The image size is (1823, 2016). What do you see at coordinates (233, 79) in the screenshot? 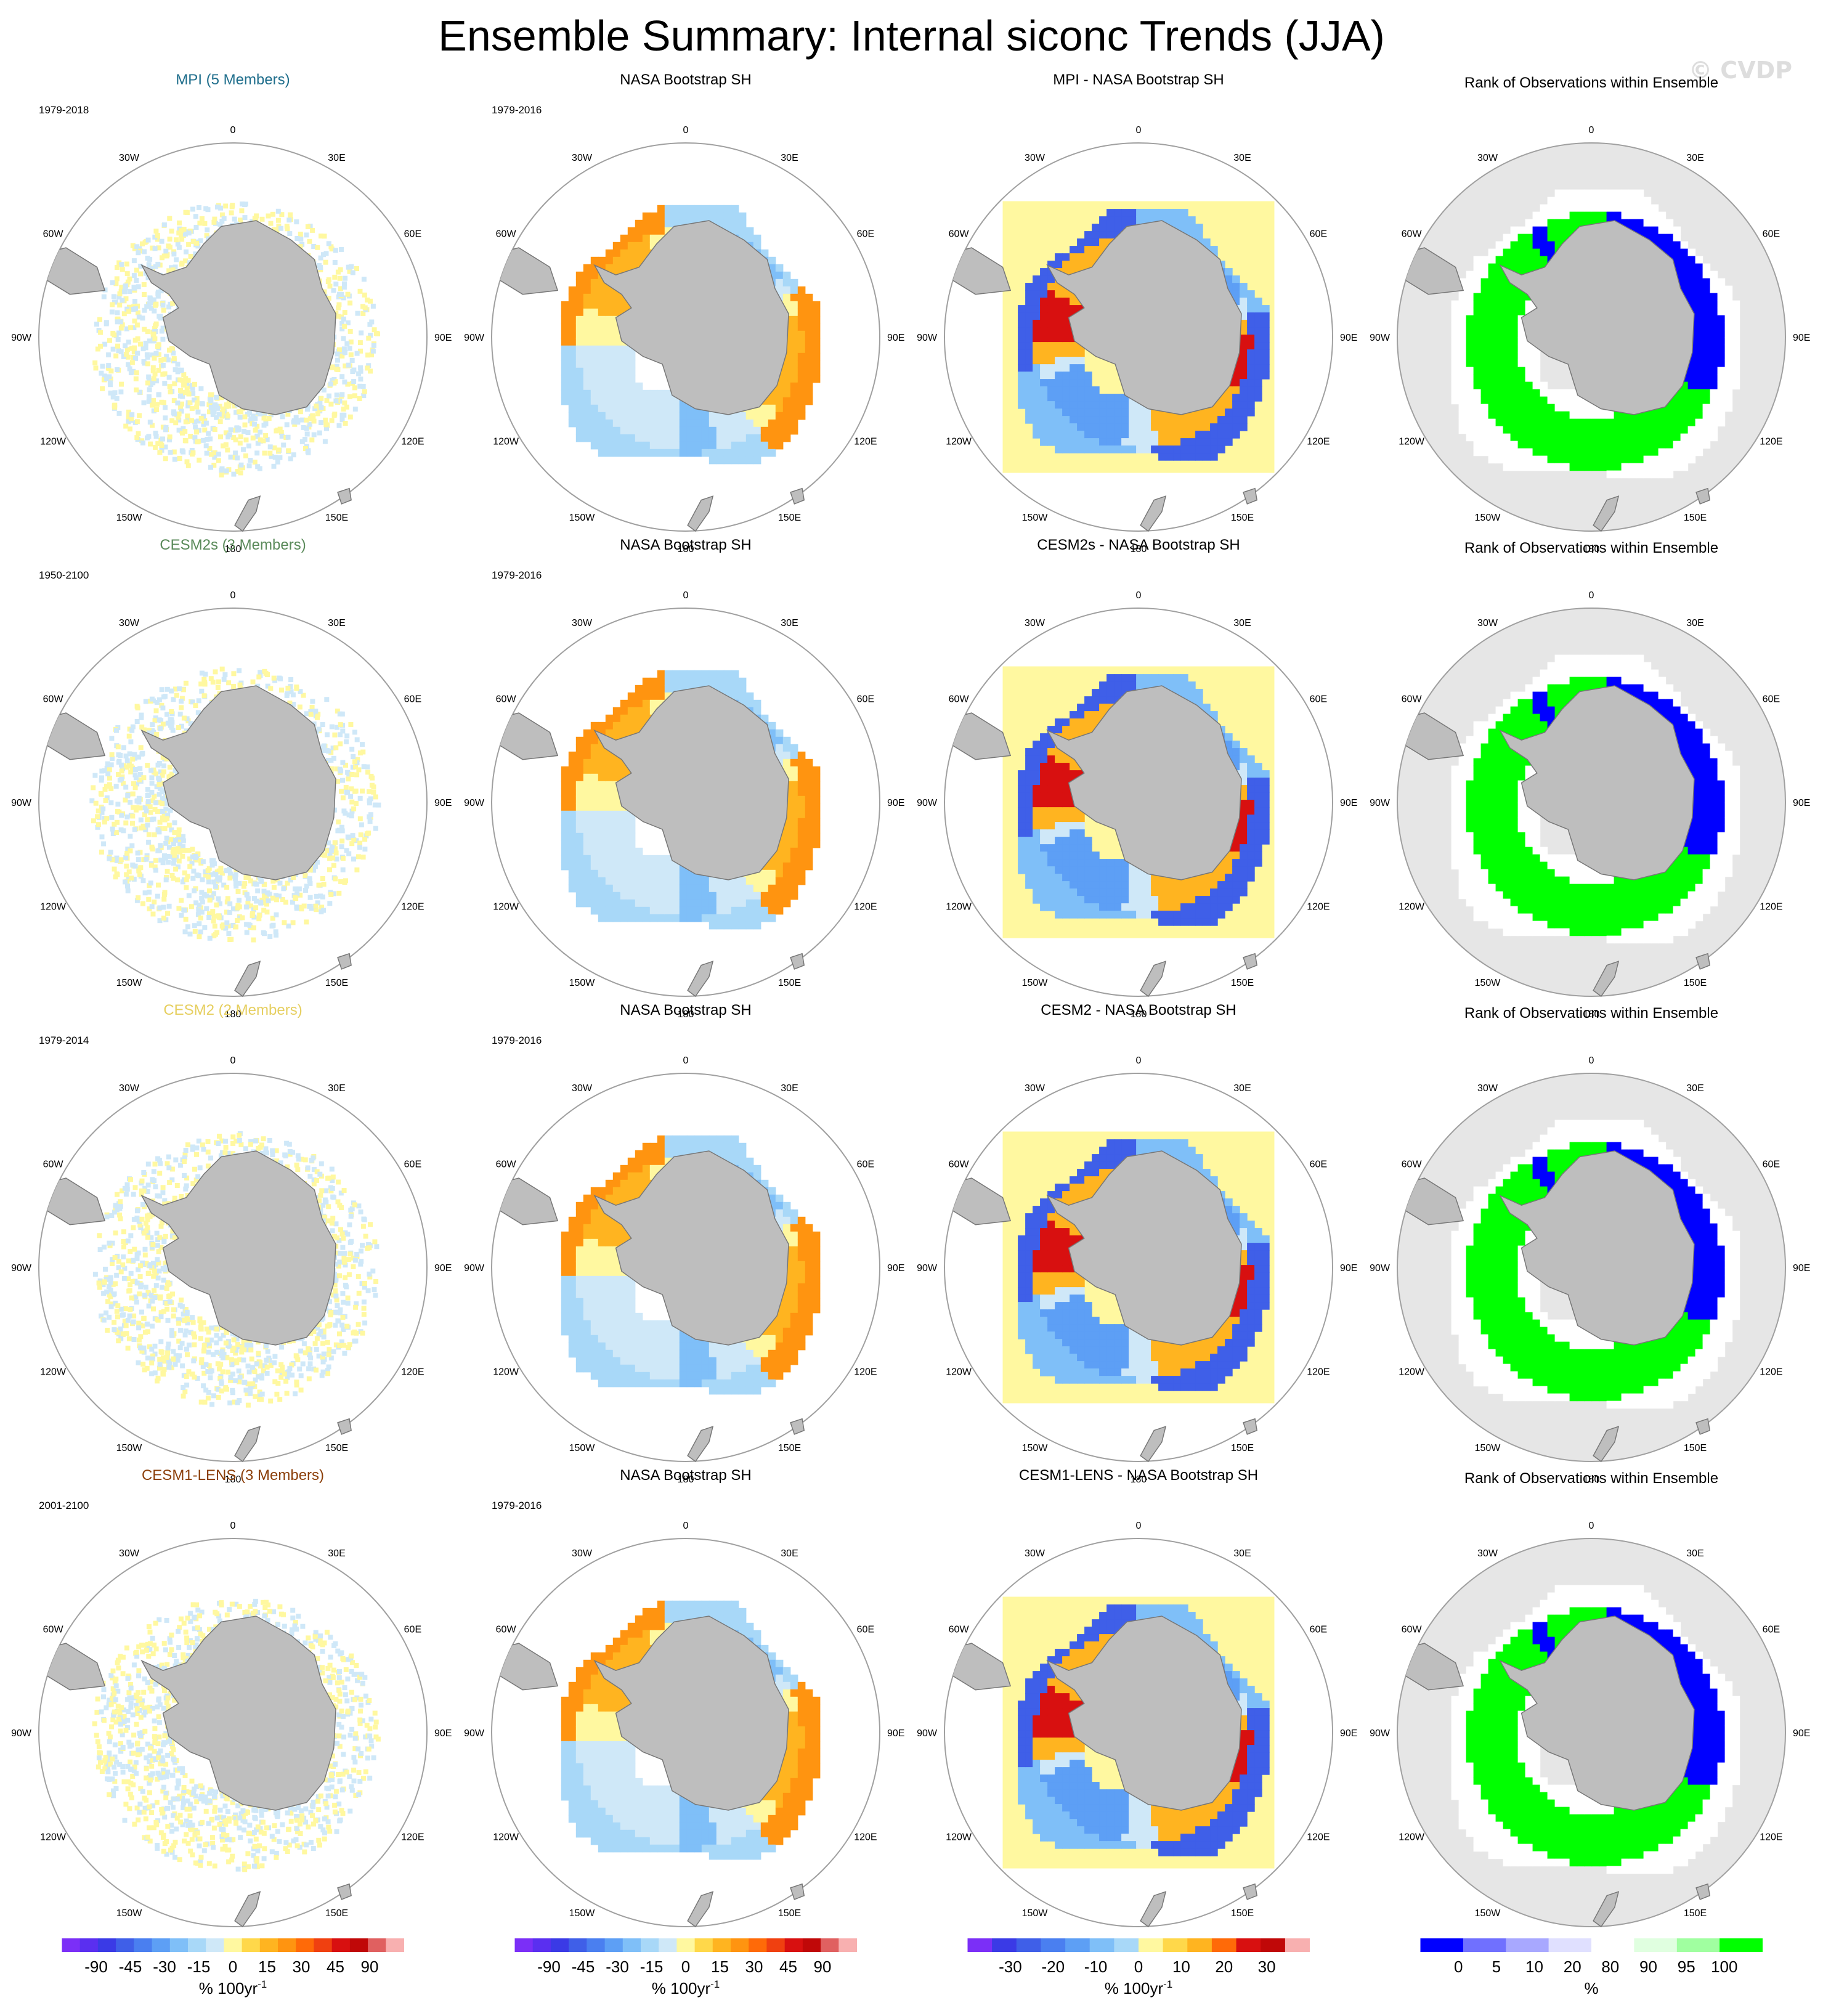
I see `panel-title: MPI (5 Members)` at bounding box center [233, 79].